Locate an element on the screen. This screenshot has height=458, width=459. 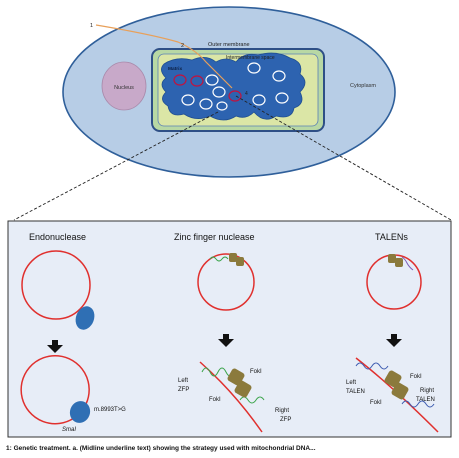
zfn-right-label: ZFP is located at coordinates (285, 420).